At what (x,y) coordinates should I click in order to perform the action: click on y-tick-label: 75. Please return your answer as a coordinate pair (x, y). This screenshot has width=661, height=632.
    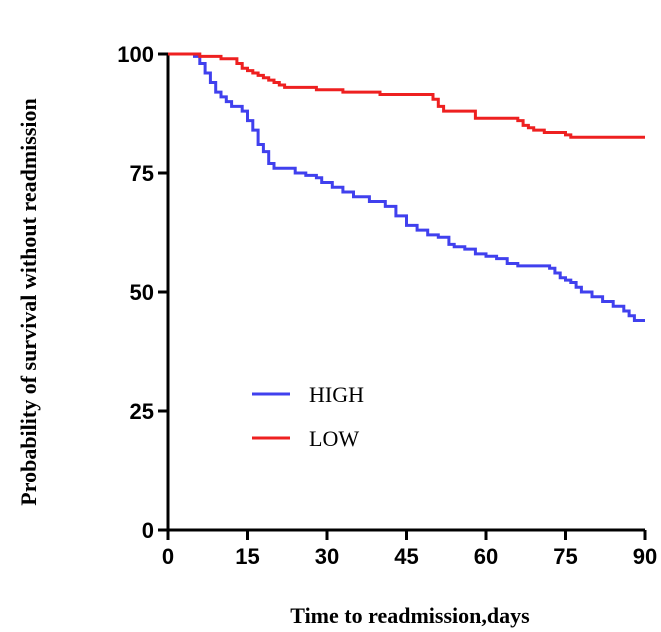
    Looking at the image, I should click on (142, 173).